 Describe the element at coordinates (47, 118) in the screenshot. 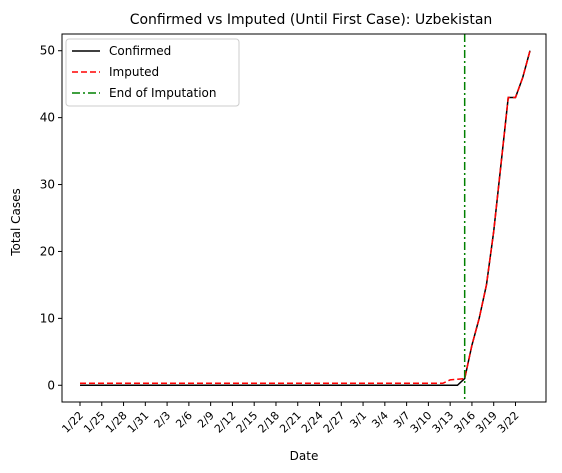

I see `y-tick-label: 40` at that location.